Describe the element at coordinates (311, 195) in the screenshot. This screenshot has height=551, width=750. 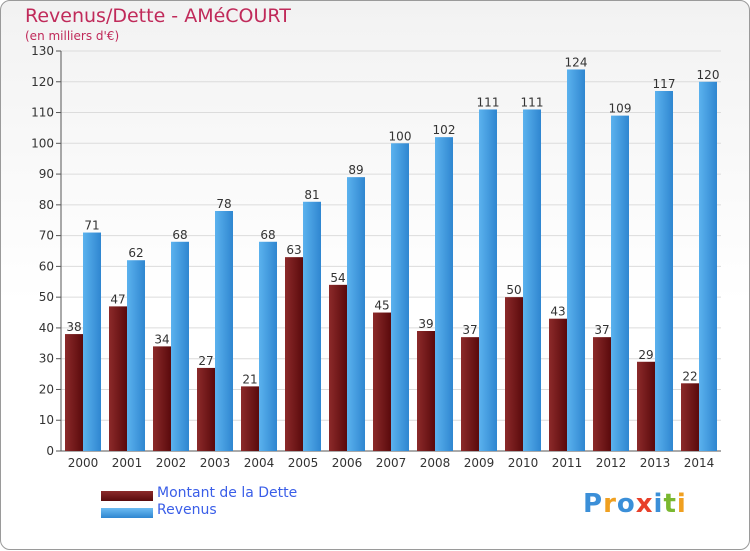
I see `revenue-value-label: 81` at that location.